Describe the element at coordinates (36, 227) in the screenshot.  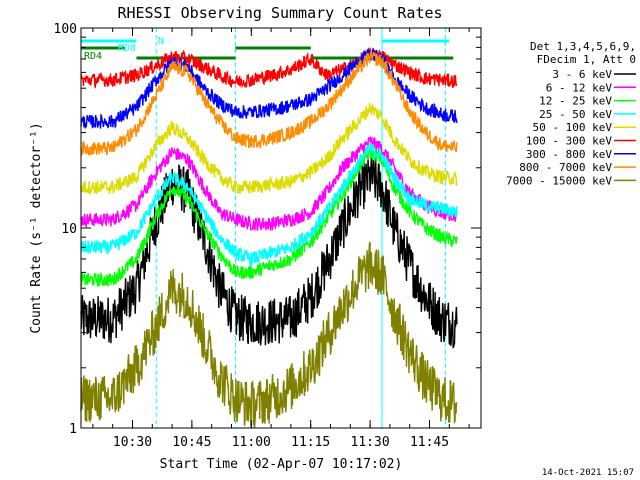
I see `y-axis-label: Count Rate (s⁻¹ detector⁻¹)` at that location.